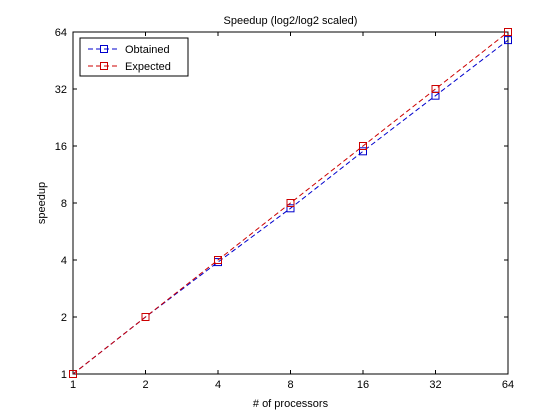 This screenshot has width=560, height=420. Describe the element at coordinates (64, 375) in the screenshot. I see `y-tick-label: 1` at that location.